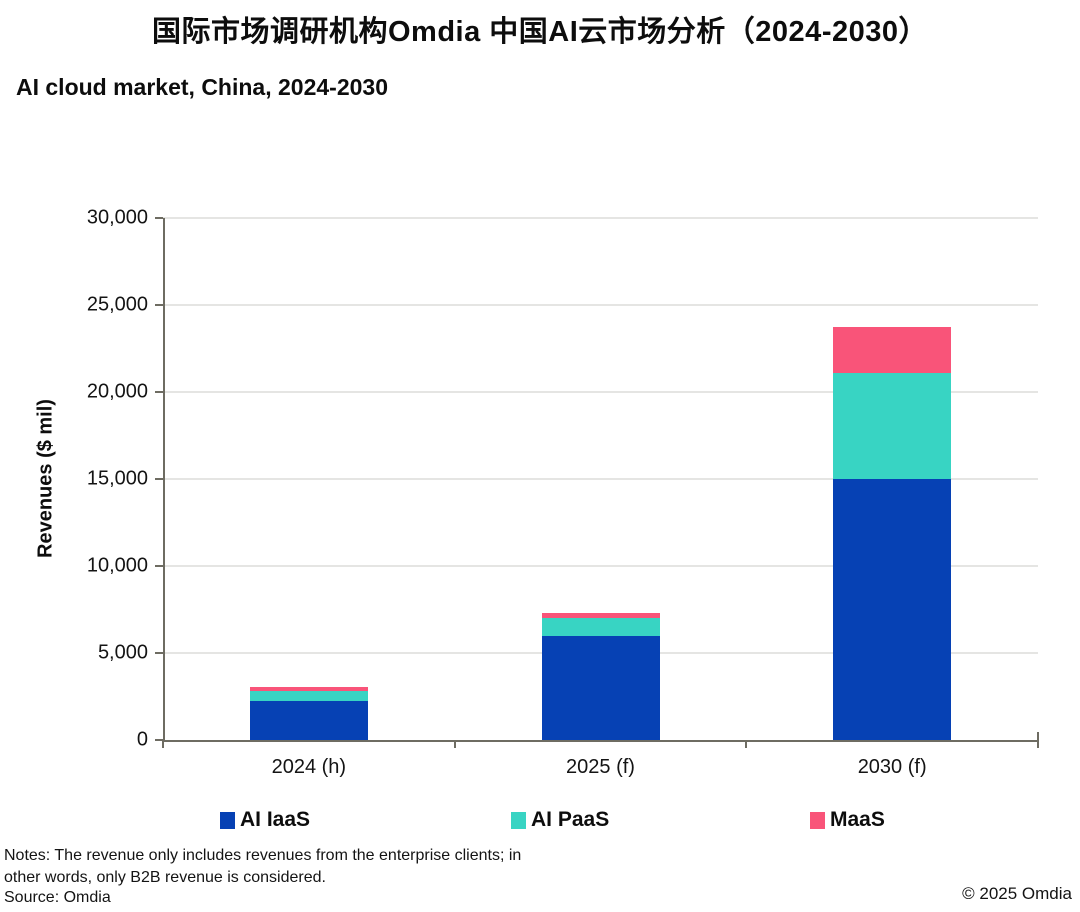 This screenshot has height=912, width=1080. Describe the element at coordinates (117, 565) in the screenshot. I see `y-tick-label: 10,000` at that location.